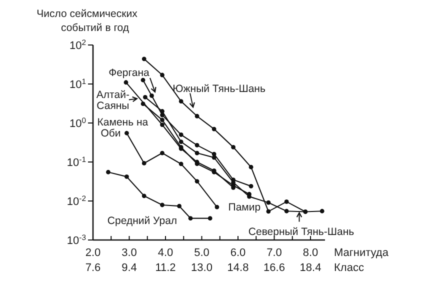  I want to click on annotation: Памир, so click(244, 208).